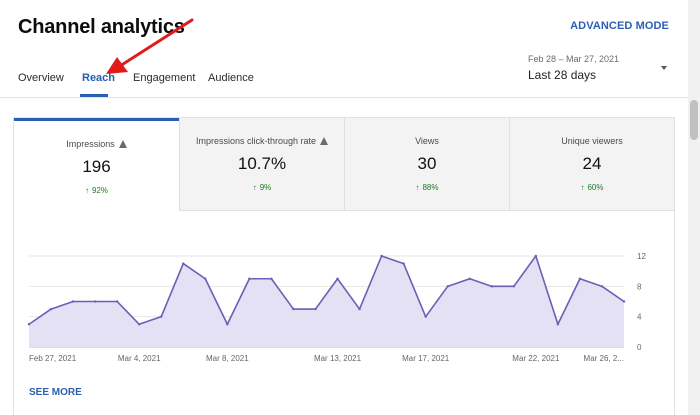  I want to click on see-more-link: SEE MORE, so click(55, 392).